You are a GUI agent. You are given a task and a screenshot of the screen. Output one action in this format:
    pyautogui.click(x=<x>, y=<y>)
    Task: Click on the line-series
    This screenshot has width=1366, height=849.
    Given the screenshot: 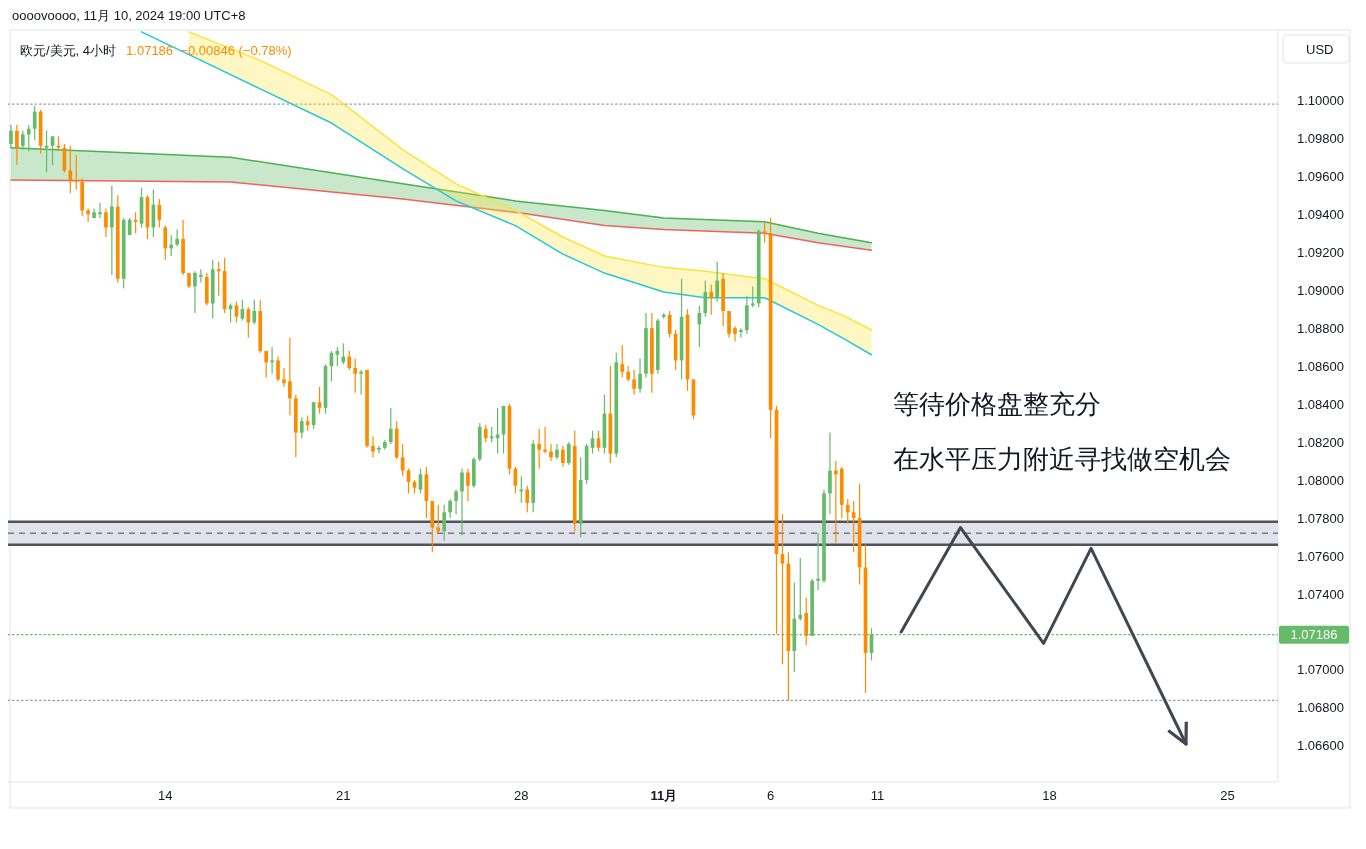 What is the action you would take?
    pyautogui.click(x=441, y=215)
    